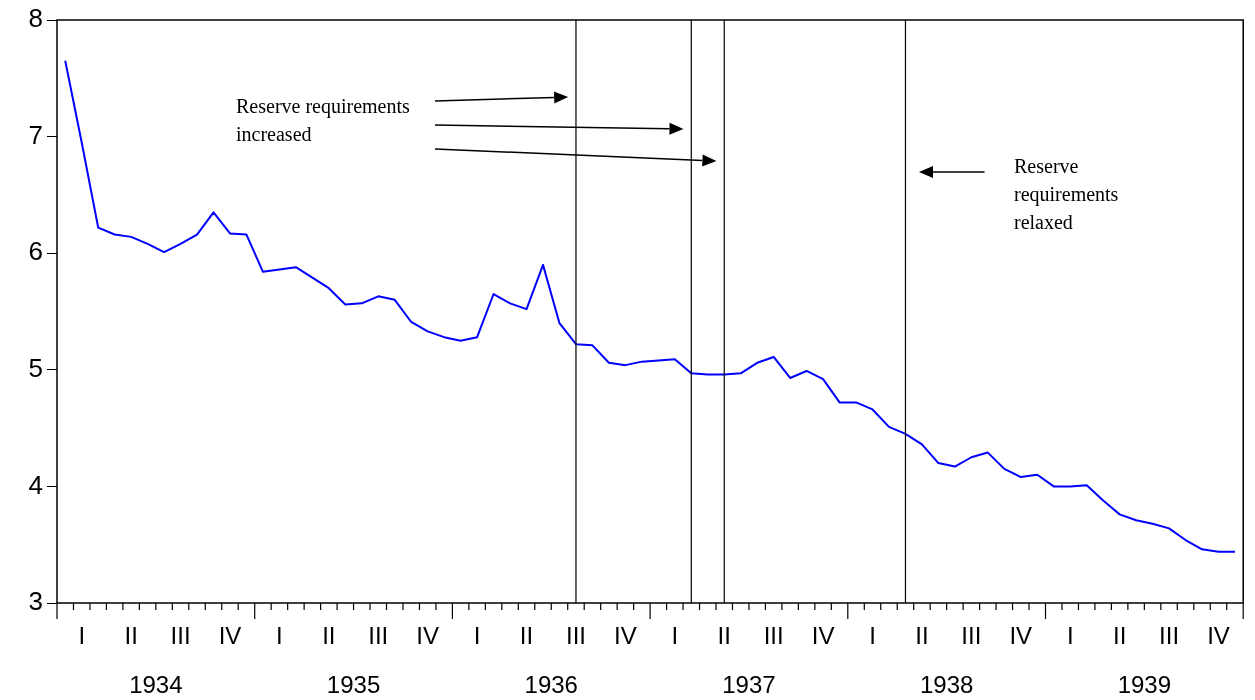  I want to click on y-tick-label: 7, so click(35, 134).